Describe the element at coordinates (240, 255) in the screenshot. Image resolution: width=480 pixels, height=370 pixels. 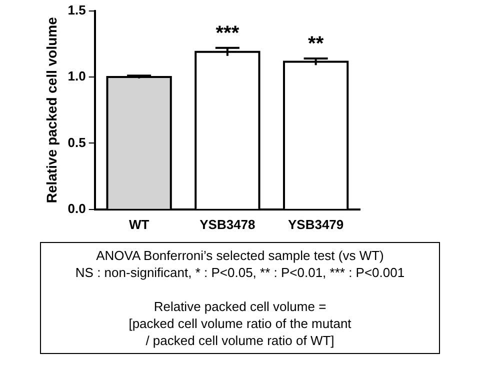
I see `text: ANOVA Bonferroni’s selected sample test (vs WT)` at that location.